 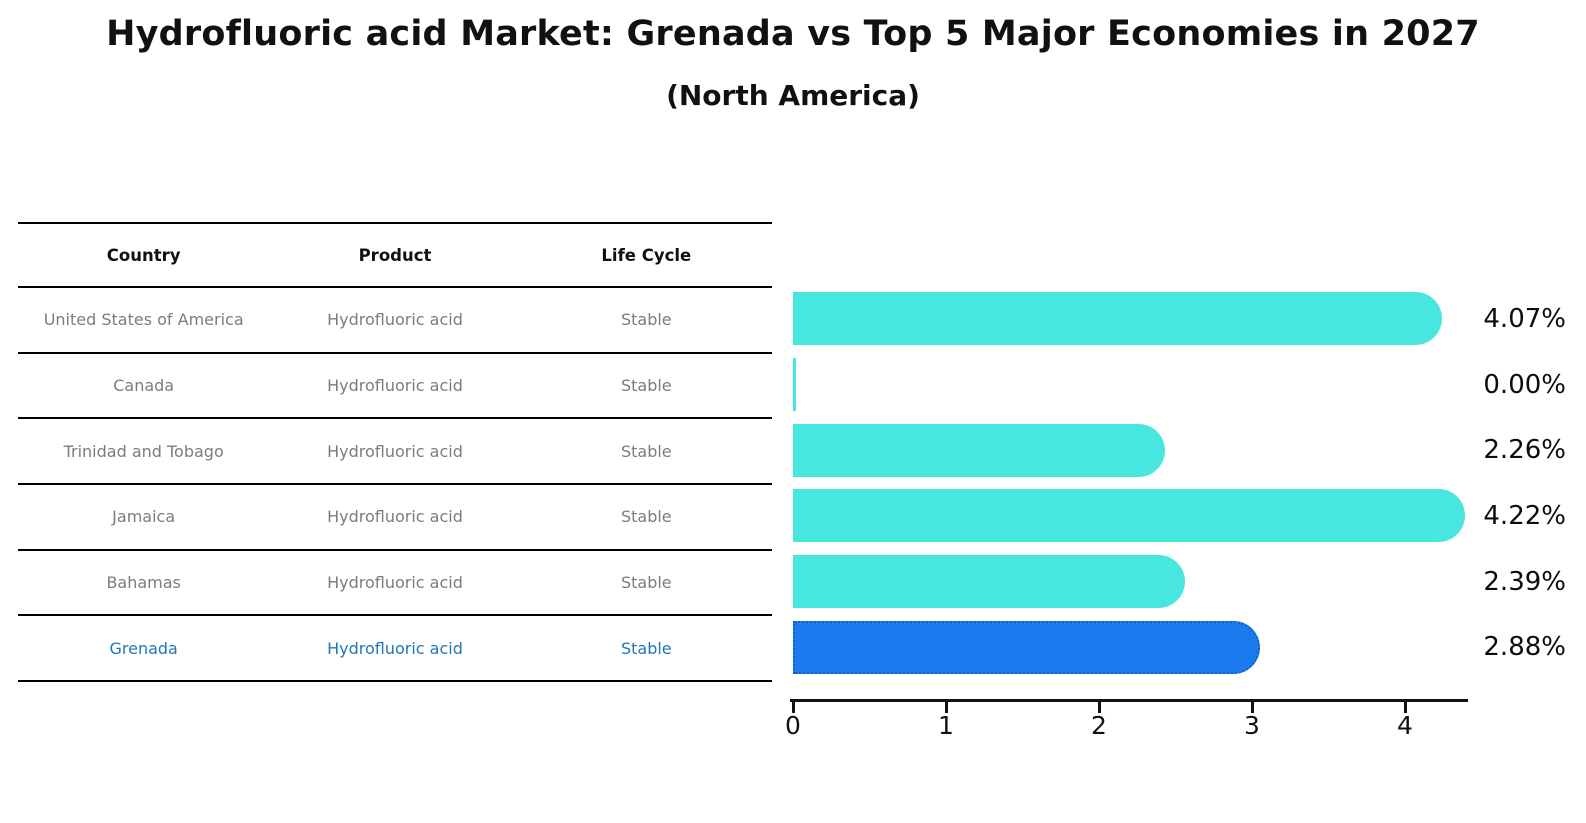 I want to click on table-cell-country: Grenada, so click(x=143, y=648).